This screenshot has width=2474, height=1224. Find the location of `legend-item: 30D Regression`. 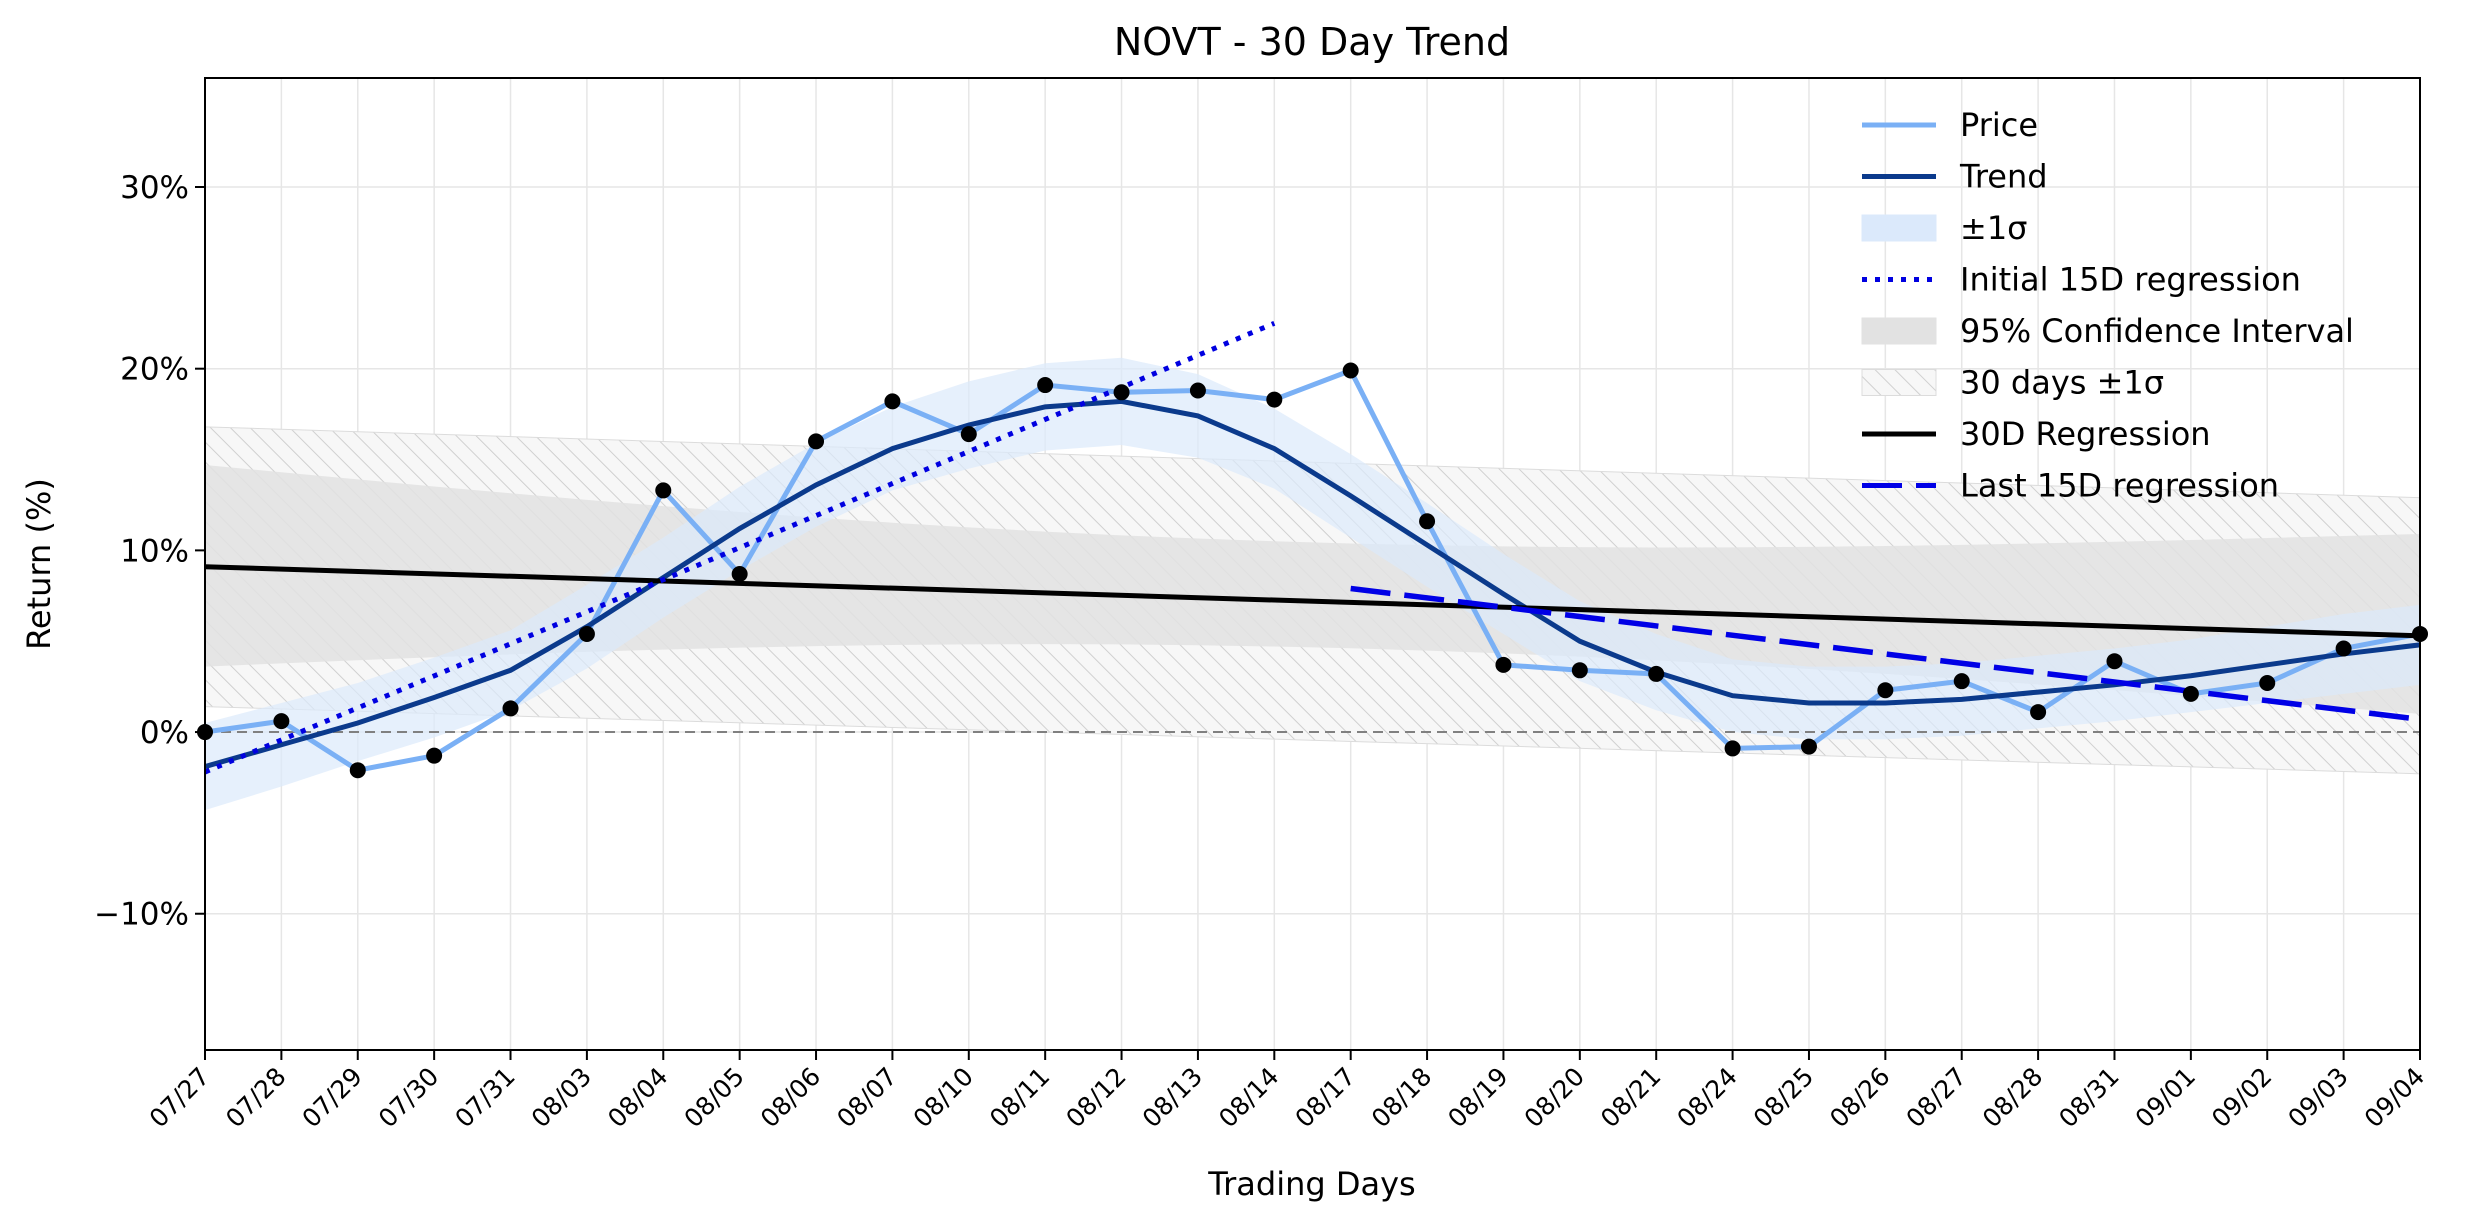

legend-item: 30D Regression is located at coordinates (2036, 434).